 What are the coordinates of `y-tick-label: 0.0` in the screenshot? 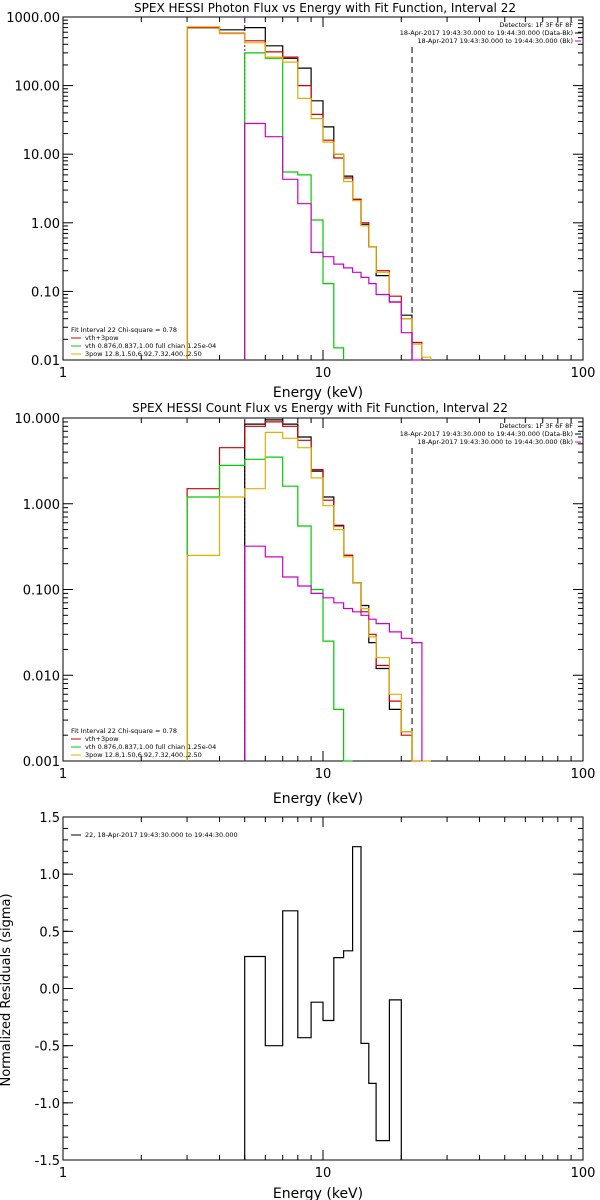 It's located at (49, 990).